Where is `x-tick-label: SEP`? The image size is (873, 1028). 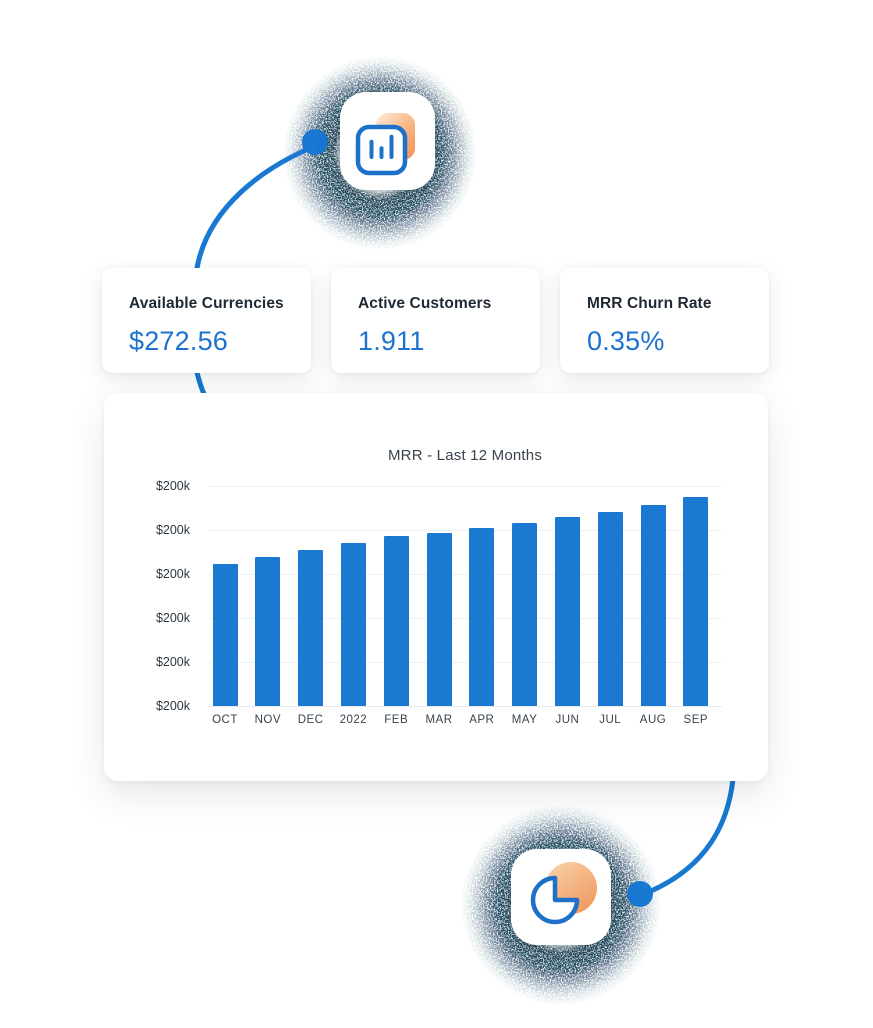 x-tick-label: SEP is located at coordinates (696, 720).